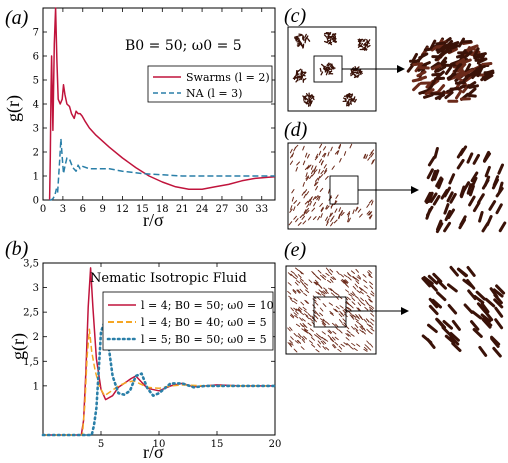 This screenshot has height=463, width=508. I want to click on panel-c-snapshot, so click(391, 69).